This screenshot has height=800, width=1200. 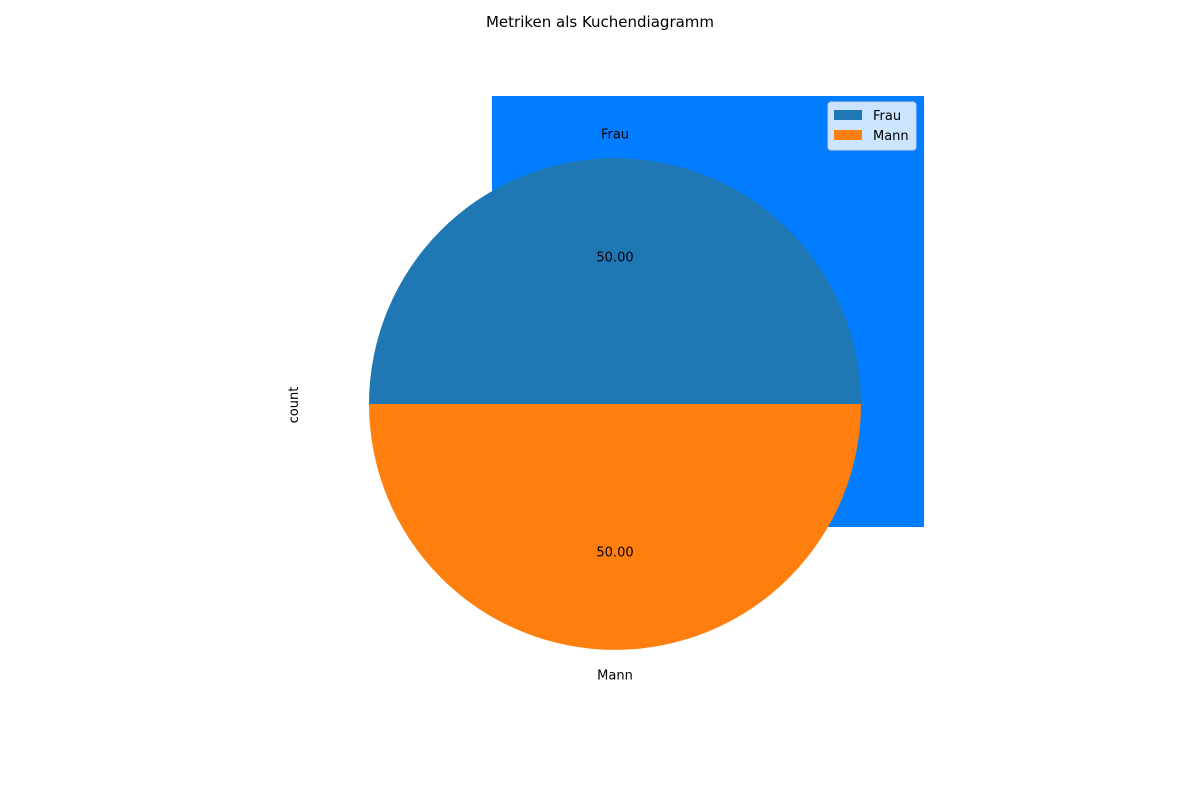 I want to click on legend: Frau Mann, so click(x=872, y=126).